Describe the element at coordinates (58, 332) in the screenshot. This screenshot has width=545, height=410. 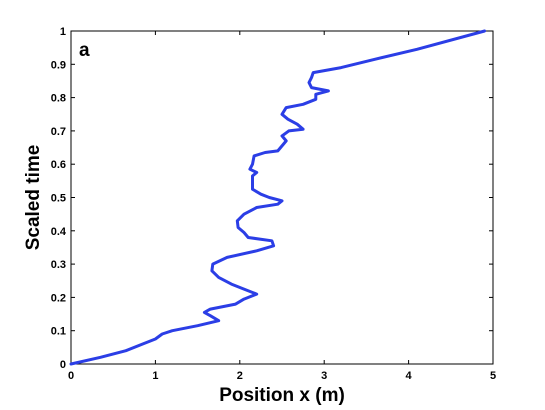
I see `y-tick-label: 0.1` at that location.